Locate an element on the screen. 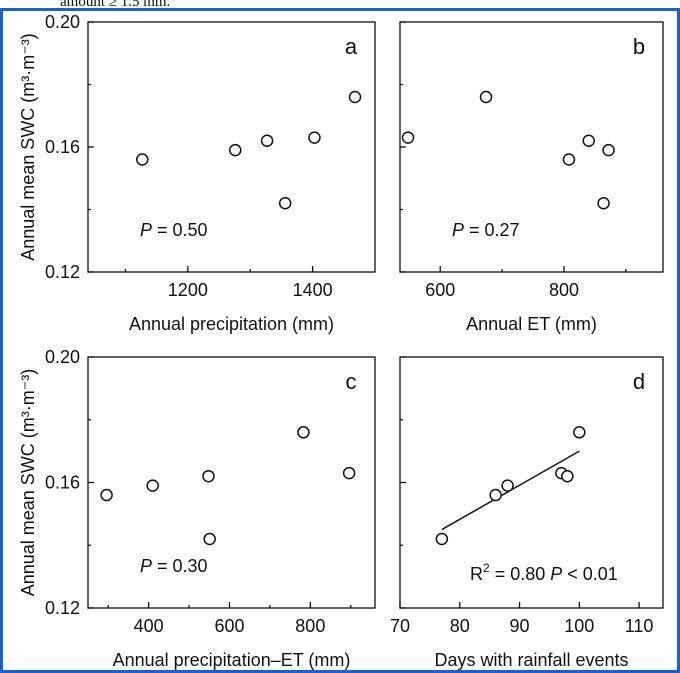 Image resolution: width=680 pixels, height=673 pixels. stat-annotation: P = 0.50 is located at coordinates (174, 230).